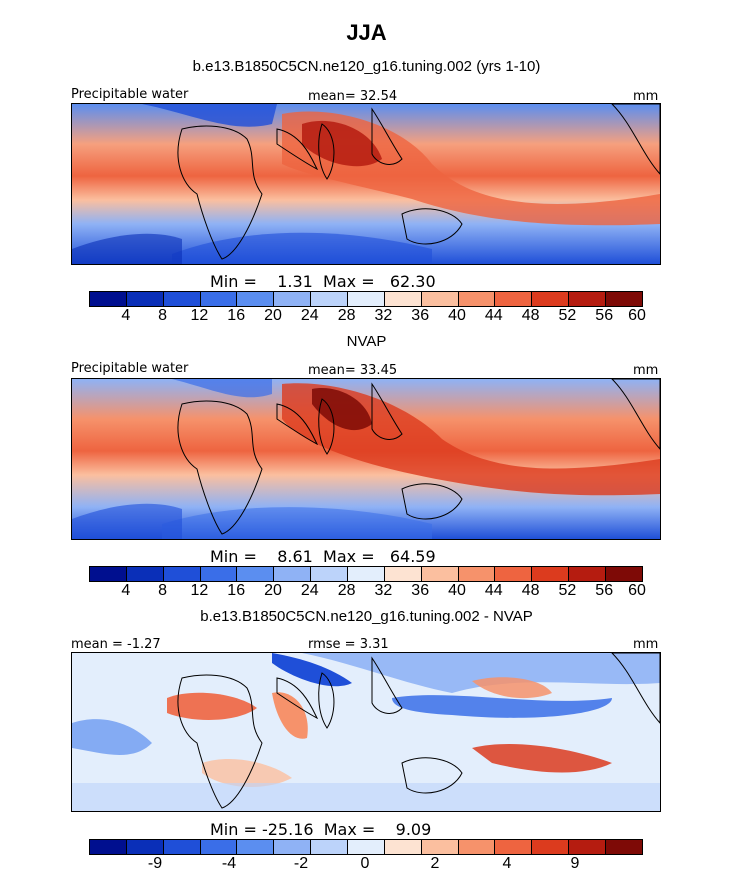 The height and width of the screenshot is (877, 733). I want to click on panel2-mean-label: mean= 33.45, so click(353, 370).